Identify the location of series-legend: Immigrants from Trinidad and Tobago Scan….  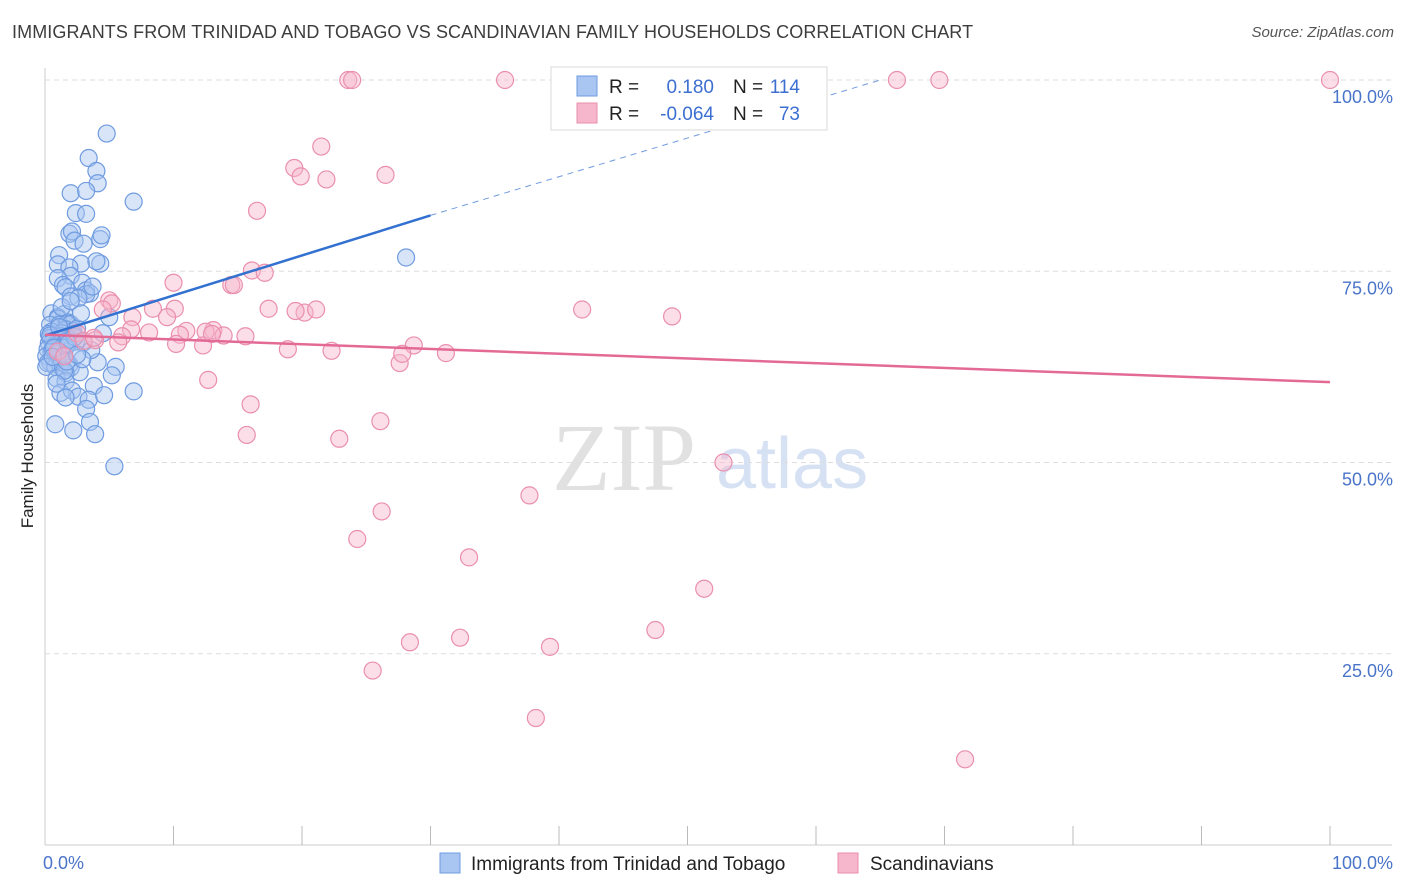
(716, 863).